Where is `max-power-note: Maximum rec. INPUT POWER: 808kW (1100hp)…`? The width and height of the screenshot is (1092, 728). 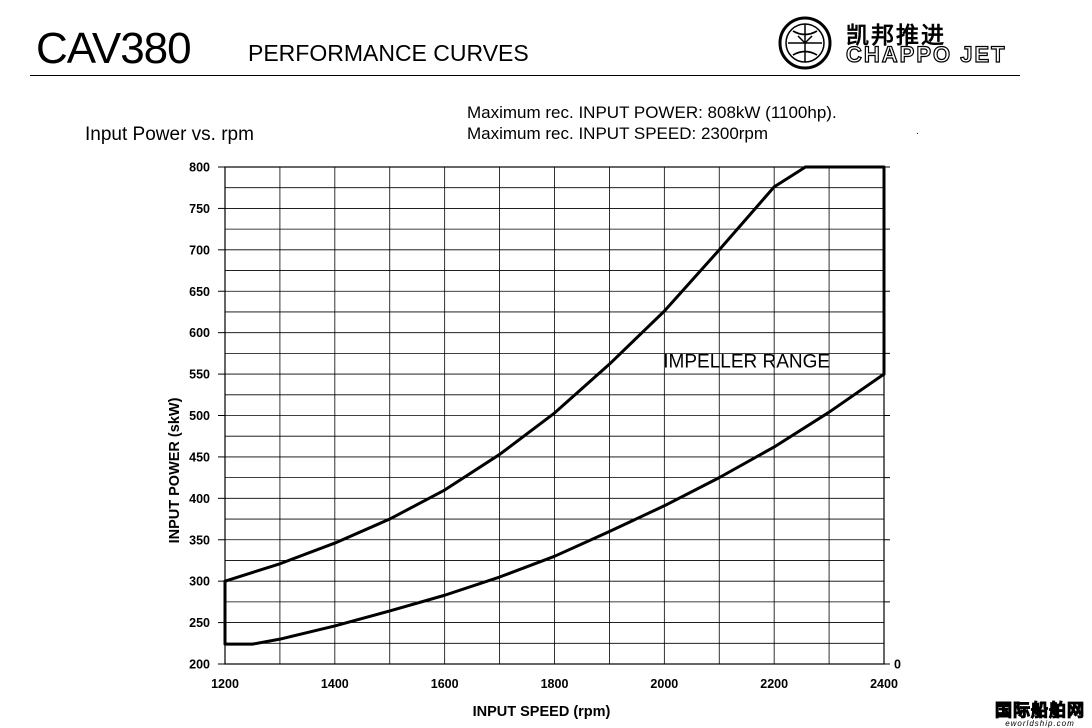
max-power-note: Maximum rec. INPUT POWER: 808kW (1100hp)… is located at coordinates (652, 112).